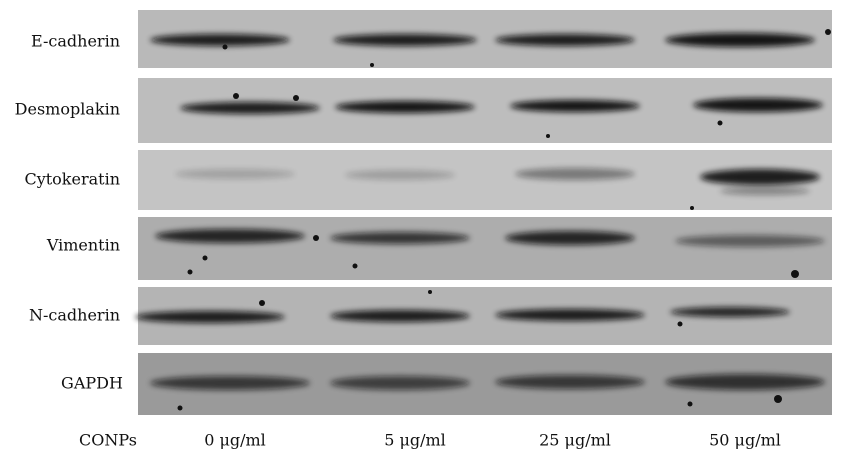  Describe the element at coordinates (235, 440) in the screenshot. I see `lane-label: 0 μg/ml` at that location.